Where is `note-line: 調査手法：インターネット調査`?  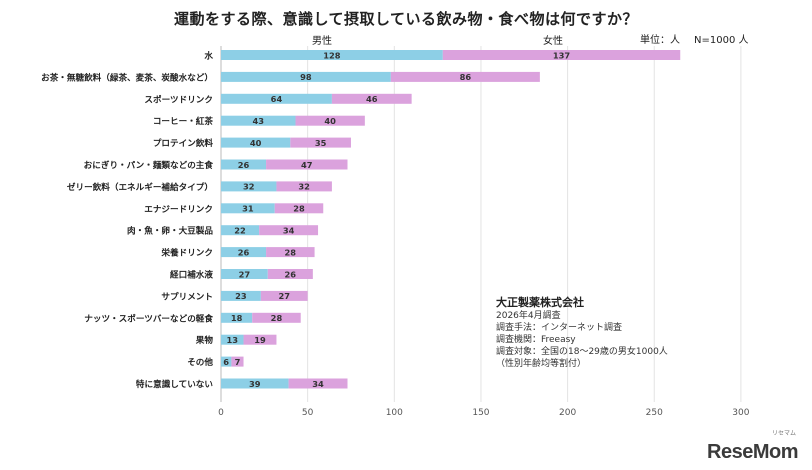 note-line: 調査手法：インターネット調査 is located at coordinates (559, 328).